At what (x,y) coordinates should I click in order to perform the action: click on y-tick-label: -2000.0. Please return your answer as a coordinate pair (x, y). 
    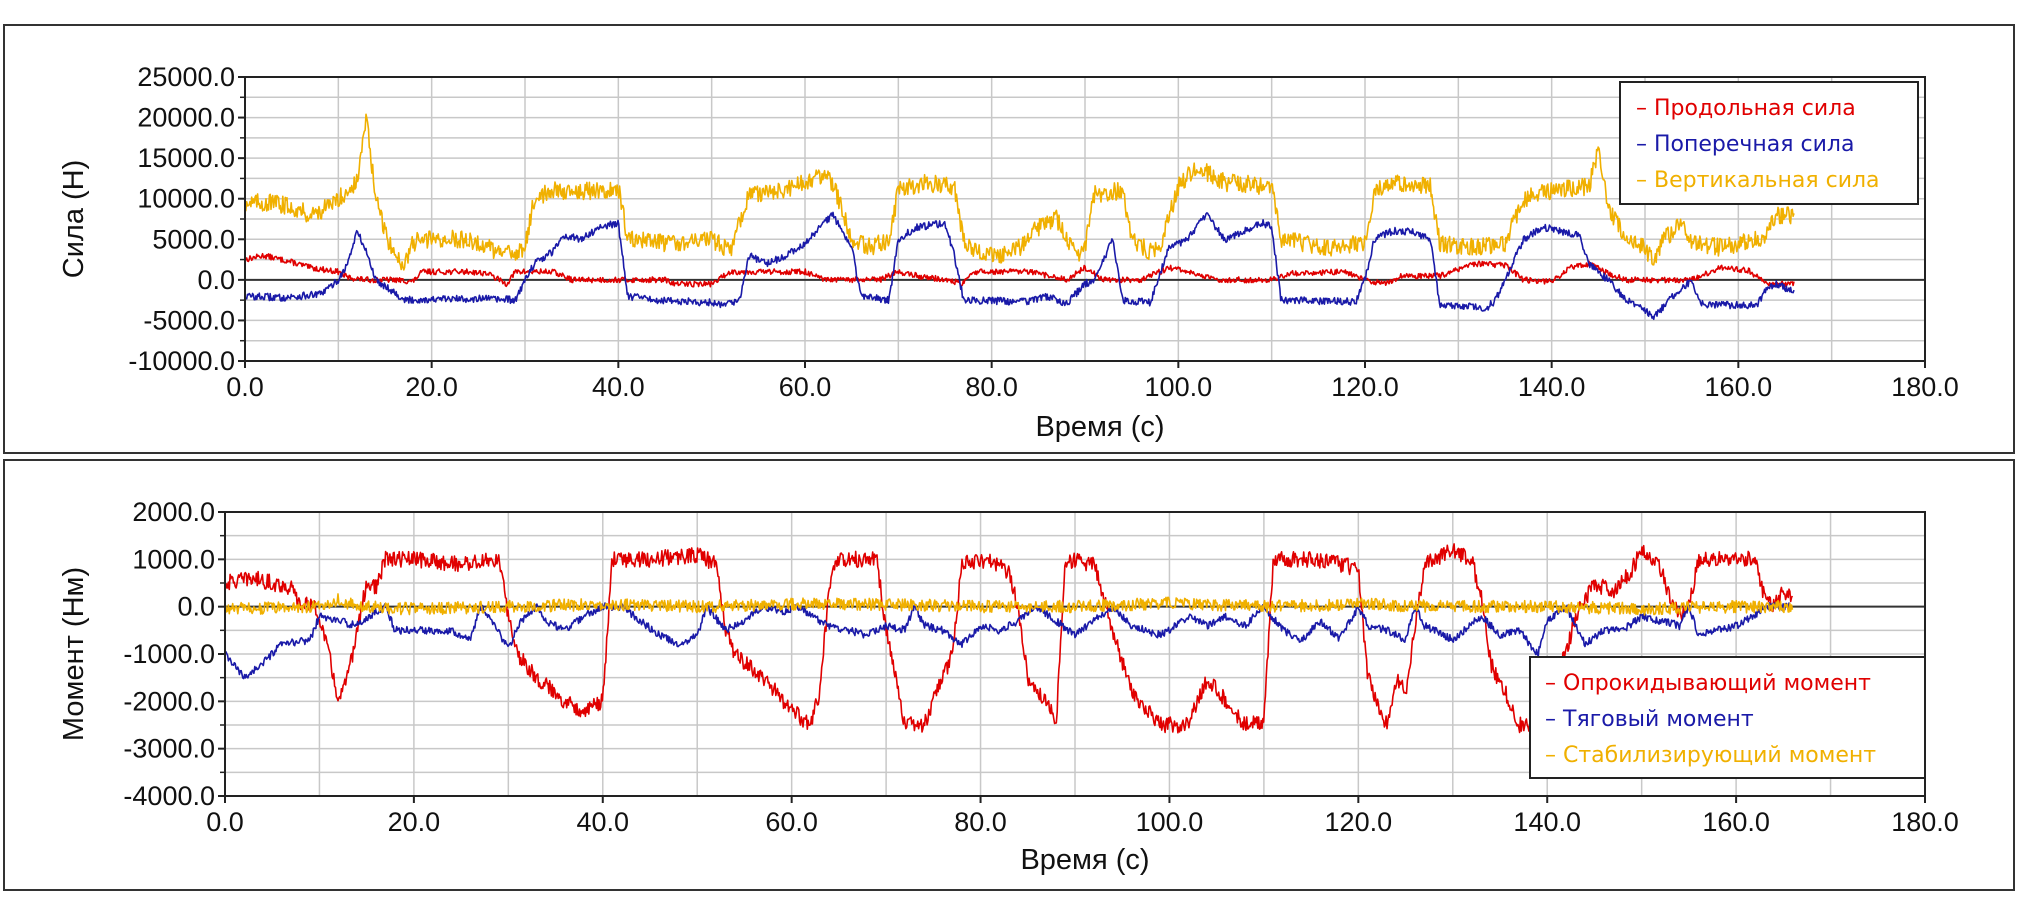
    Looking at the image, I should click on (169, 701).